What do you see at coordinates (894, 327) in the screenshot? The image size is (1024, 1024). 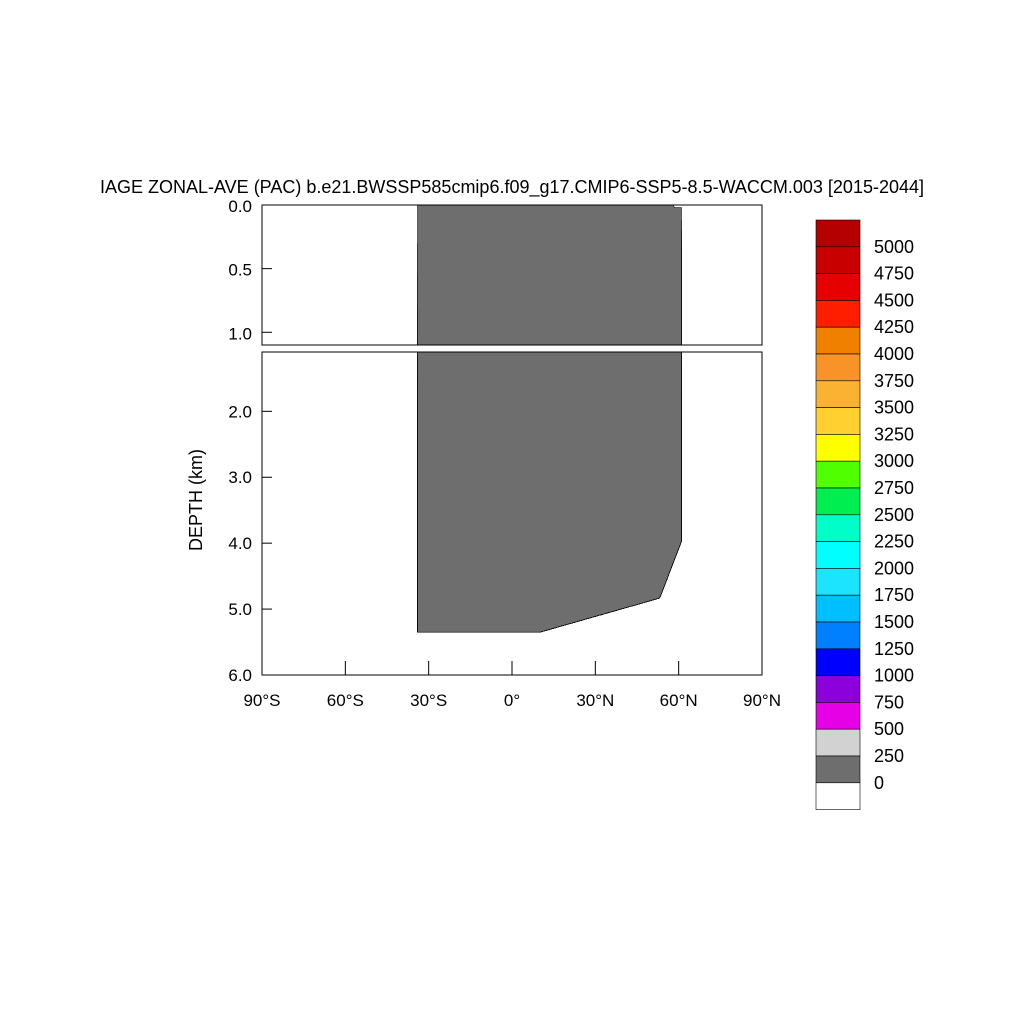 I see `colorbar-label: 4250` at bounding box center [894, 327].